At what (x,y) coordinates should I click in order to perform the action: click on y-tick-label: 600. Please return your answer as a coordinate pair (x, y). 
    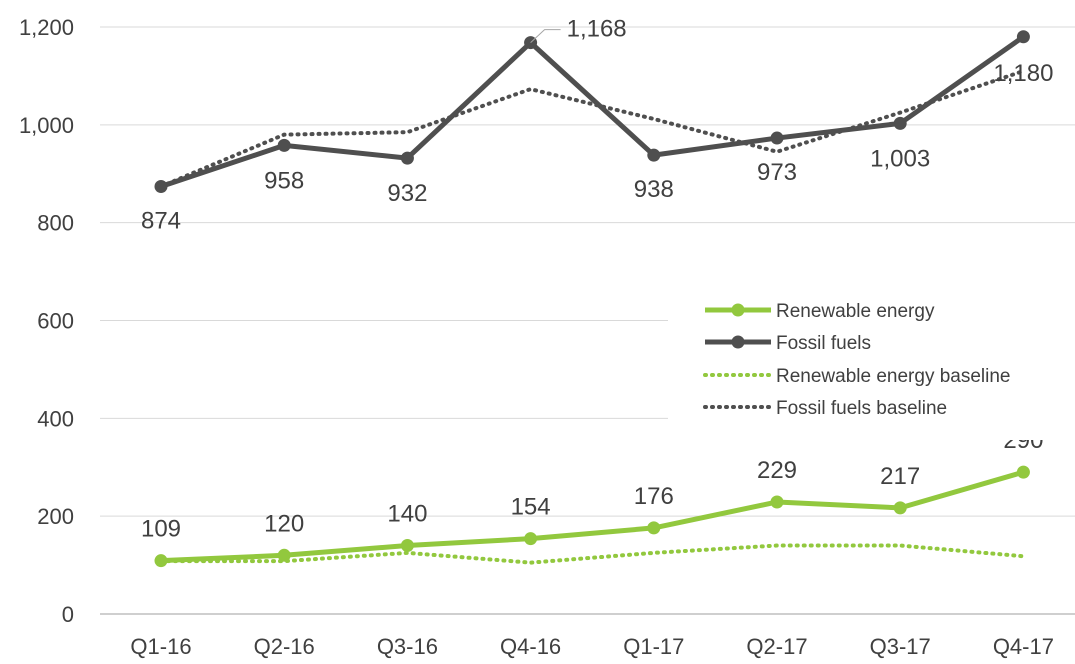
    Looking at the image, I should click on (55, 321).